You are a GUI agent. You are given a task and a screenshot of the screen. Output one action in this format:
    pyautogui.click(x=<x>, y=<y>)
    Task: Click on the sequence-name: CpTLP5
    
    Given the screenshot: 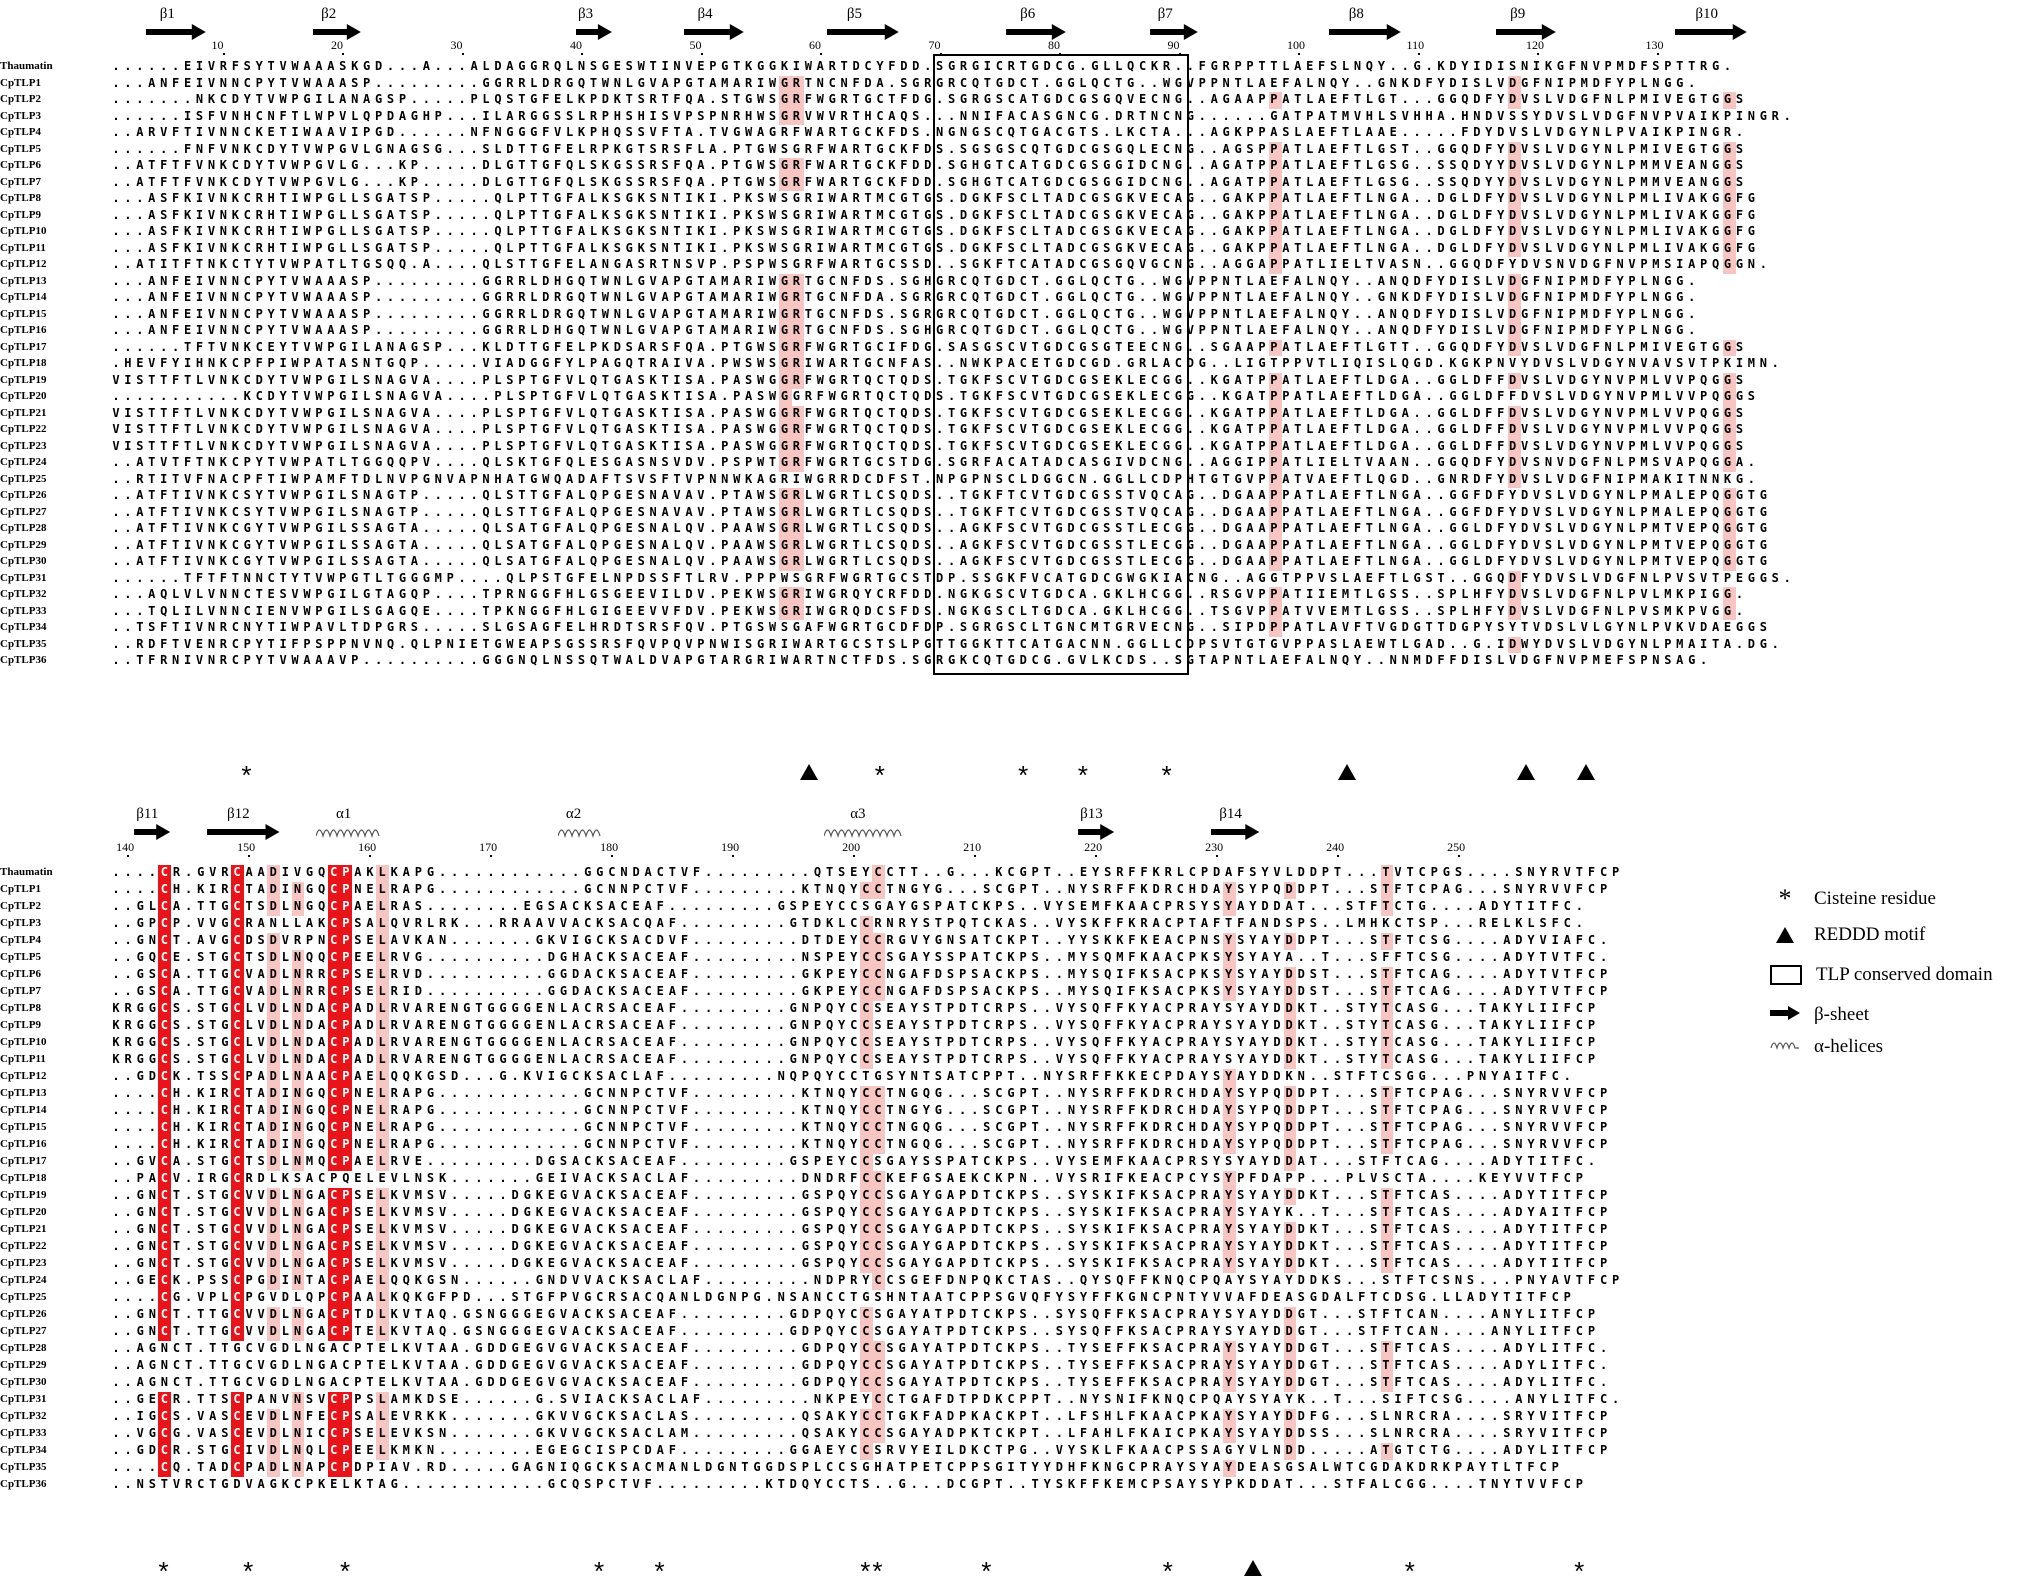 What is the action you would take?
    pyautogui.click(x=20, y=148)
    